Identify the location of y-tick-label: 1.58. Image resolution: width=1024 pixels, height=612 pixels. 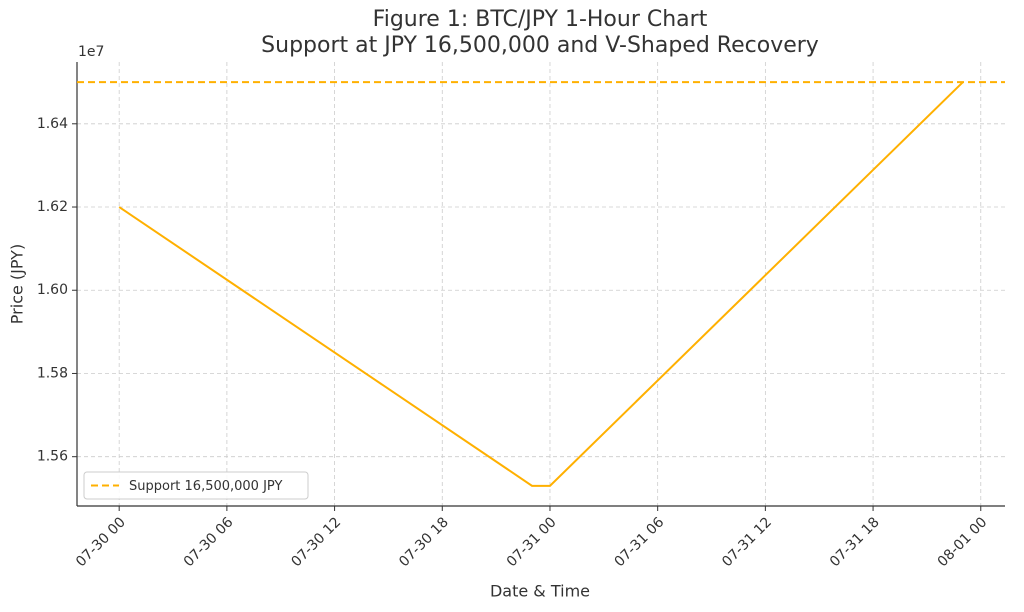
(52, 373).